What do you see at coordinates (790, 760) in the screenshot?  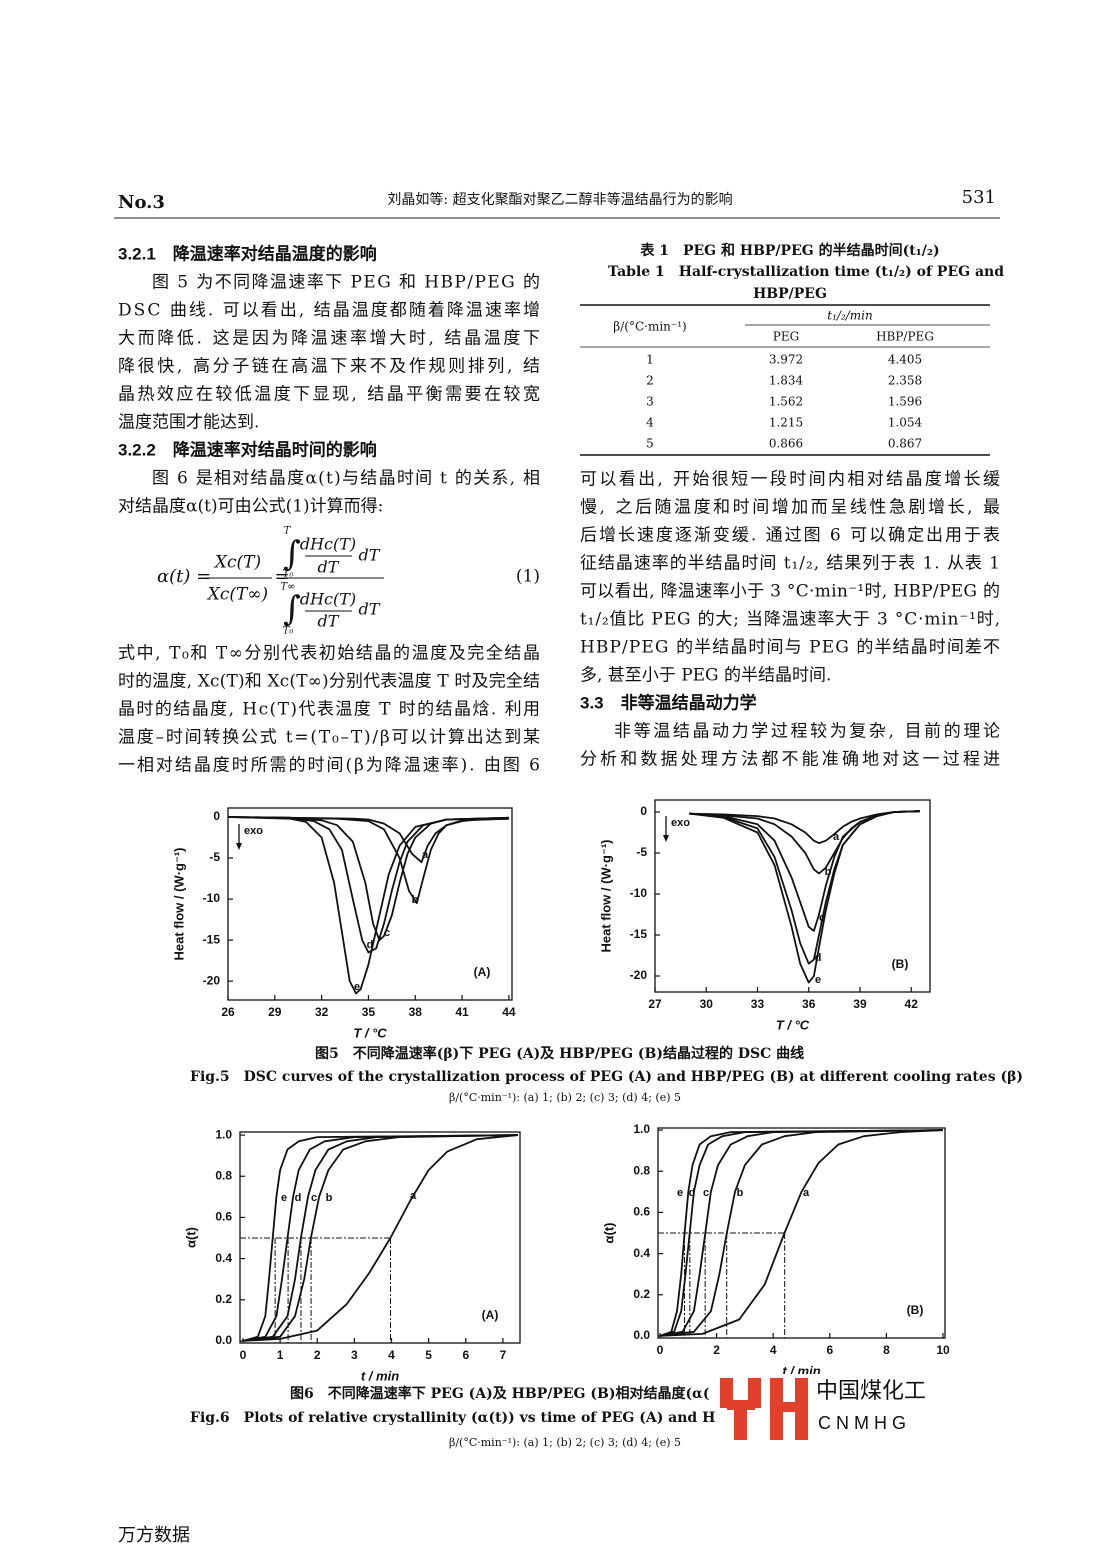 I see `paragraph-line: 分析和数据处理方法都不能准确地对这一过程进` at bounding box center [790, 760].